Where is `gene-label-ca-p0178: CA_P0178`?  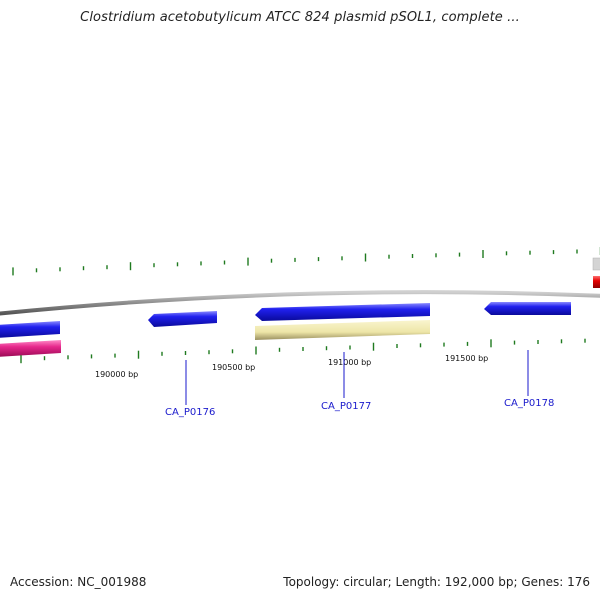
gene-label-ca-p0178: CA_P0178 is located at coordinates (529, 403).